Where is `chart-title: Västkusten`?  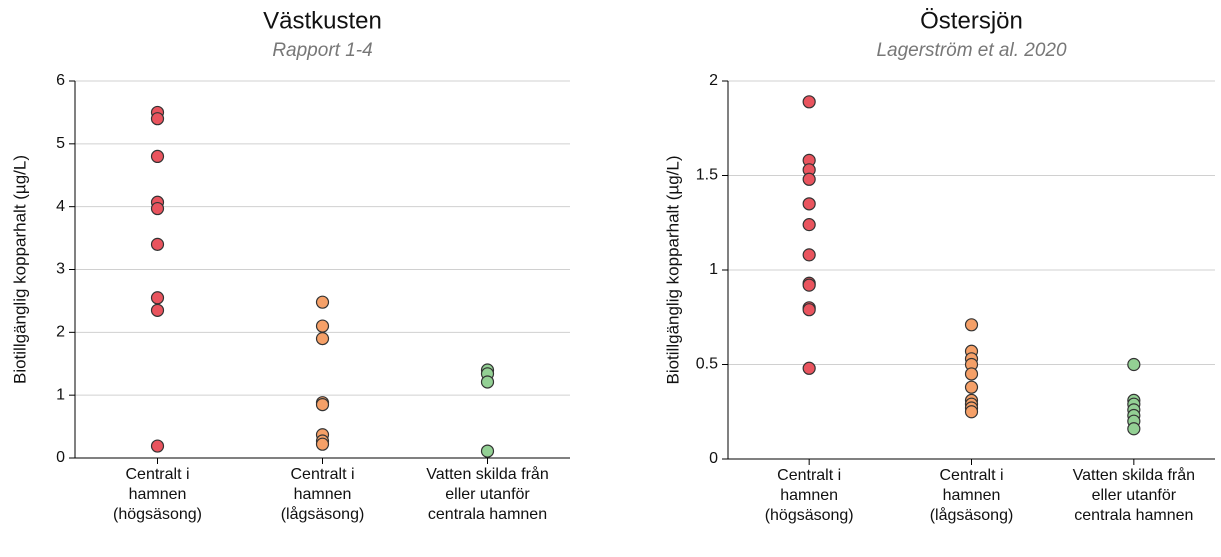 chart-title: Västkusten is located at coordinates (322, 20).